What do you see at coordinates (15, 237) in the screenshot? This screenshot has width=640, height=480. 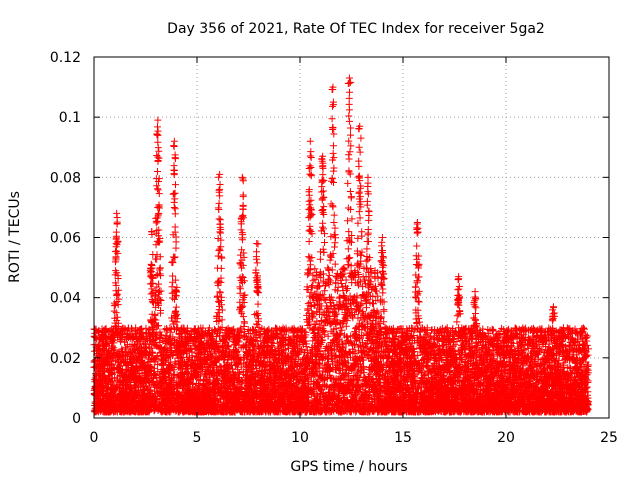 I see `y-axis-label: ROTI / TECUs` at bounding box center [15, 237].